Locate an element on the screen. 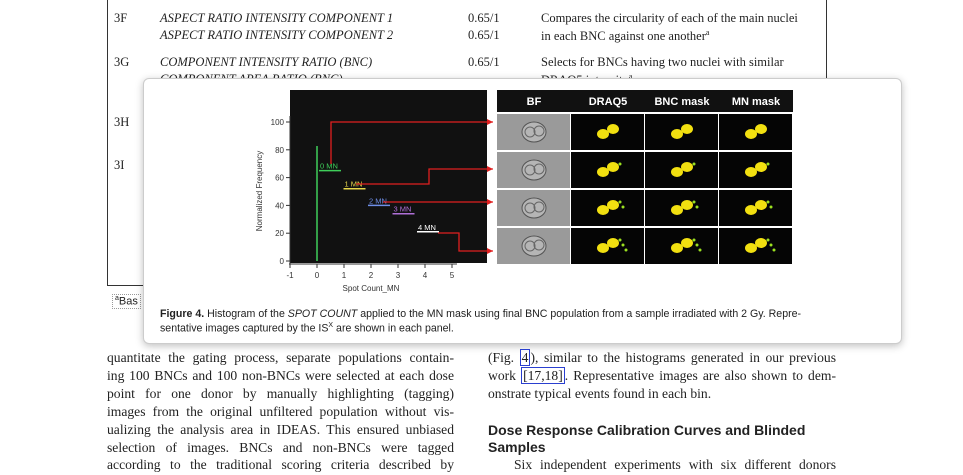 The height and width of the screenshot is (475, 963). caption-italic: SPOT COUNT is located at coordinates (322, 314).